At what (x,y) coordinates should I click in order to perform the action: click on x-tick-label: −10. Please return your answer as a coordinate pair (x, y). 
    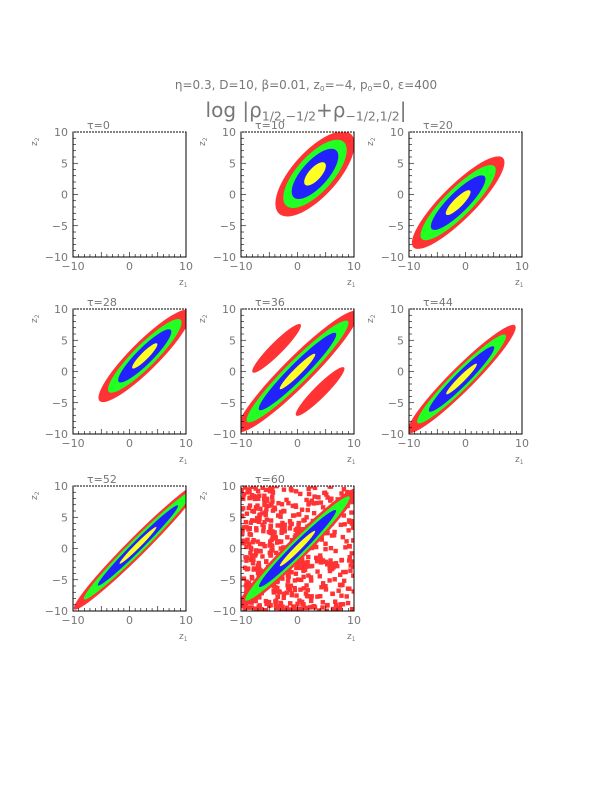
    Looking at the image, I should click on (72, 620).